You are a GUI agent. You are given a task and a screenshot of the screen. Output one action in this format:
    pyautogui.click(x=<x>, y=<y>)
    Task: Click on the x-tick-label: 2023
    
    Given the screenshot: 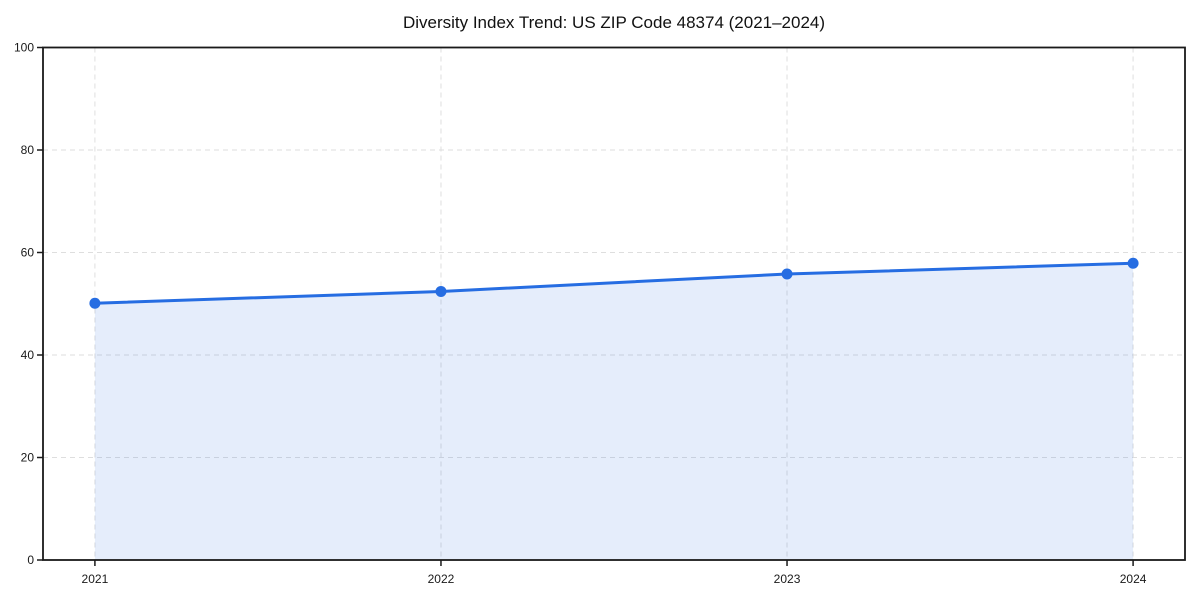 What is the action you would take?
    pyautogui.click(x=787, y=579)
    